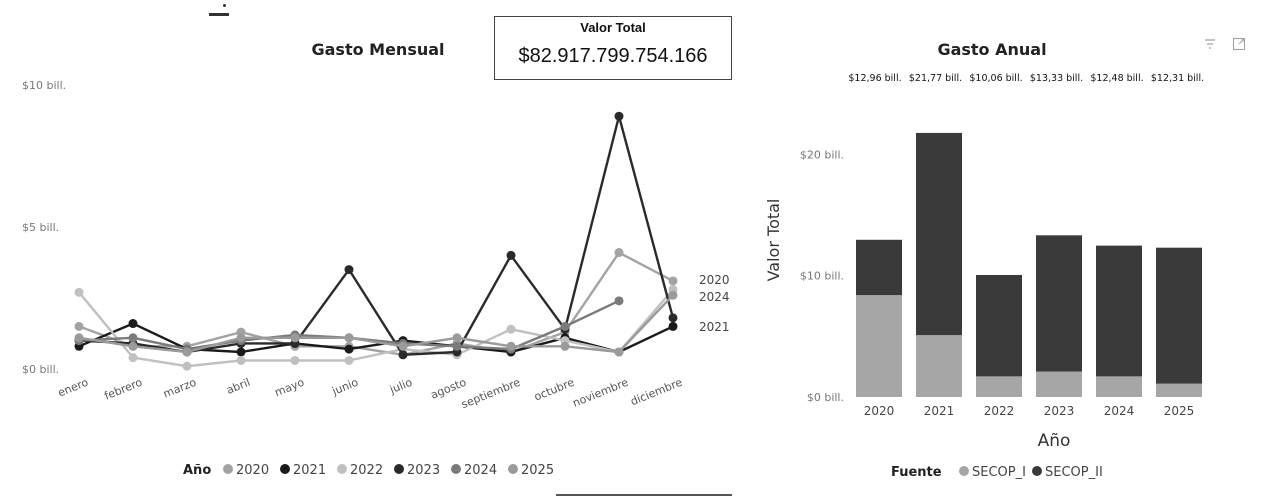 Image resolution: width=1262 pixels, height=504 pixels. Describe the element at coordinates (342, 469) in the screenshot. I see `legend-marker-2022` at that location.